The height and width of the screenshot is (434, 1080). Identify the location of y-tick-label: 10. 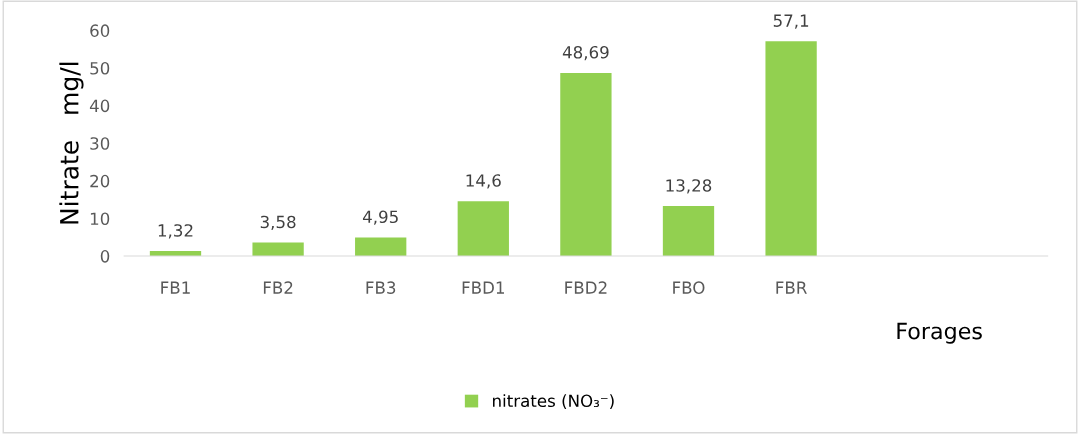
(100, 219).